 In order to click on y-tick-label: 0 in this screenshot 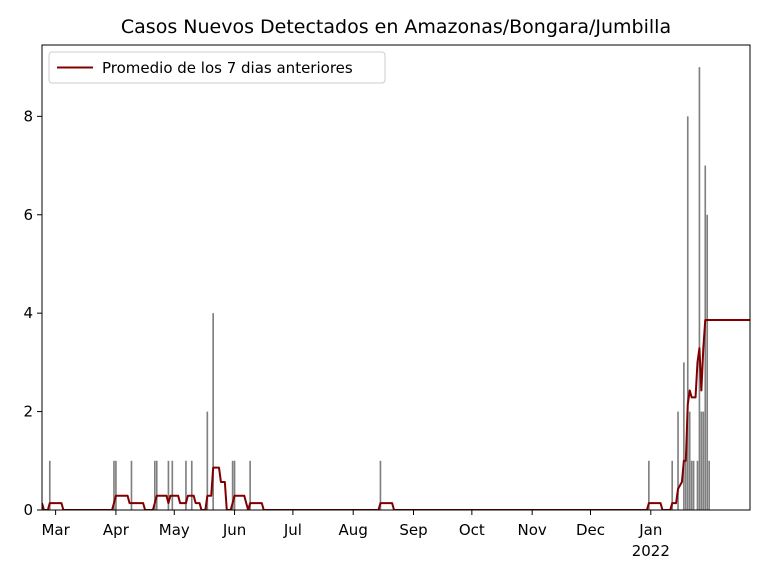, I will do `click(28, 510)`.